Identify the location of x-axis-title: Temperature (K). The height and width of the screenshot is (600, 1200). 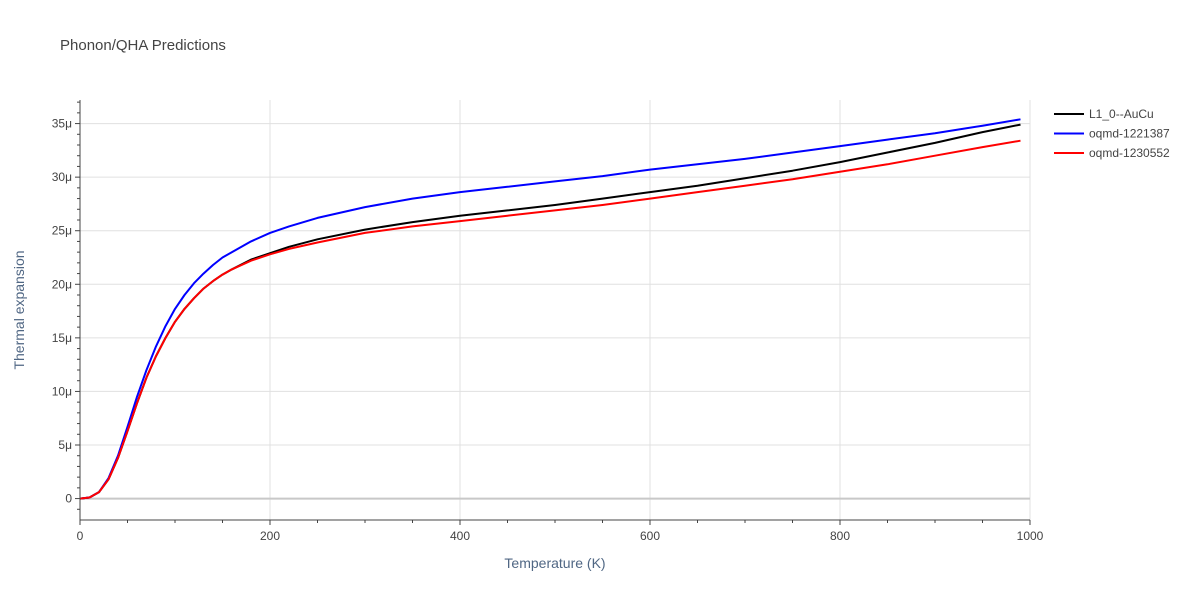
(554, 563).